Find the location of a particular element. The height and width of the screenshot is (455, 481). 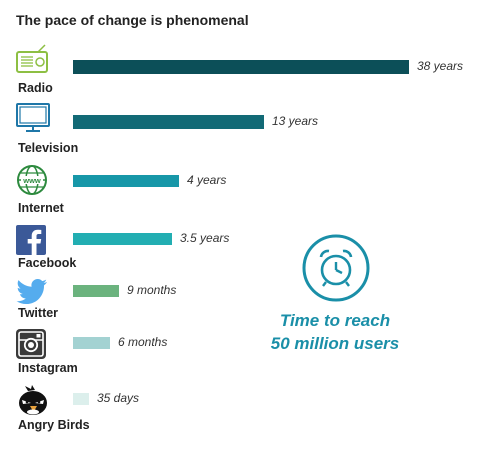

bar-value-radio: 38 years is located at coordinates (440, 66).